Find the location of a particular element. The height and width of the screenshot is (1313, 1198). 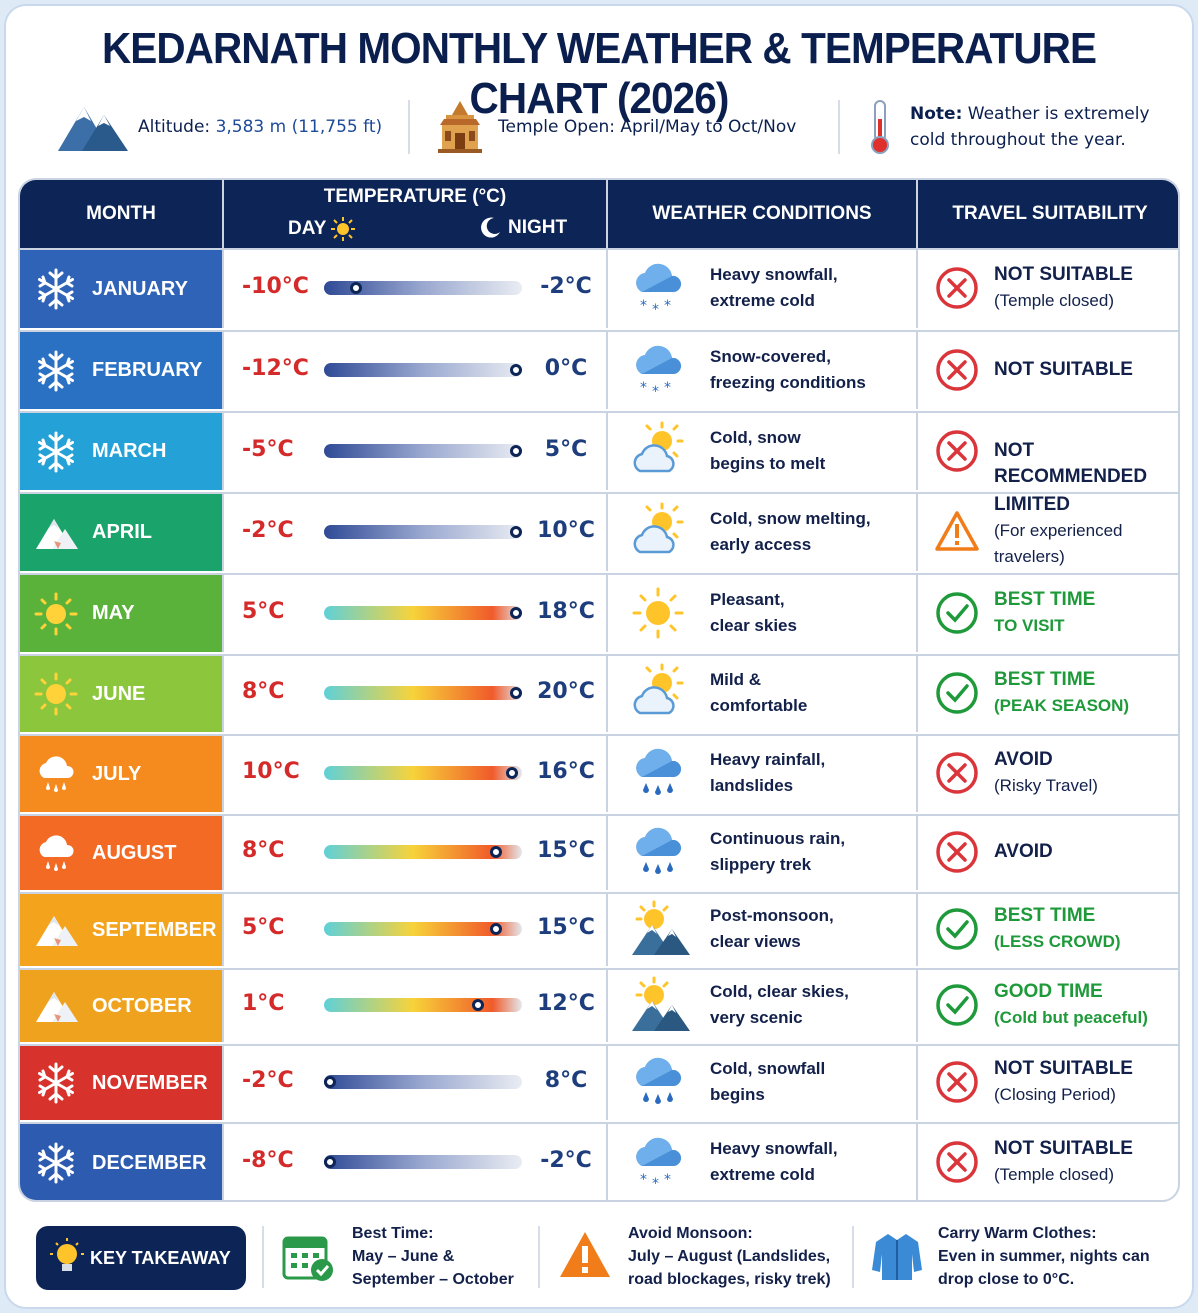

night-temperature: 8°C is located at coordinates (566, 1080).